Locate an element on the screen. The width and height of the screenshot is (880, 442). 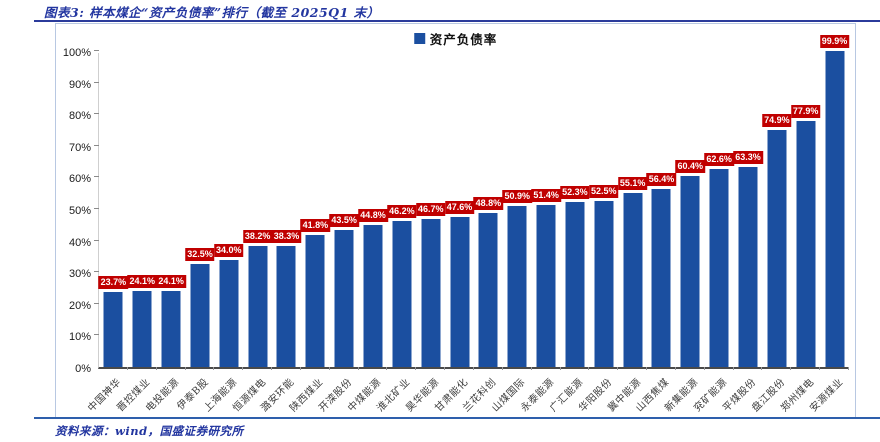
bar-slot: 23.7% 中国神华 is located at coordinates (108, 233).